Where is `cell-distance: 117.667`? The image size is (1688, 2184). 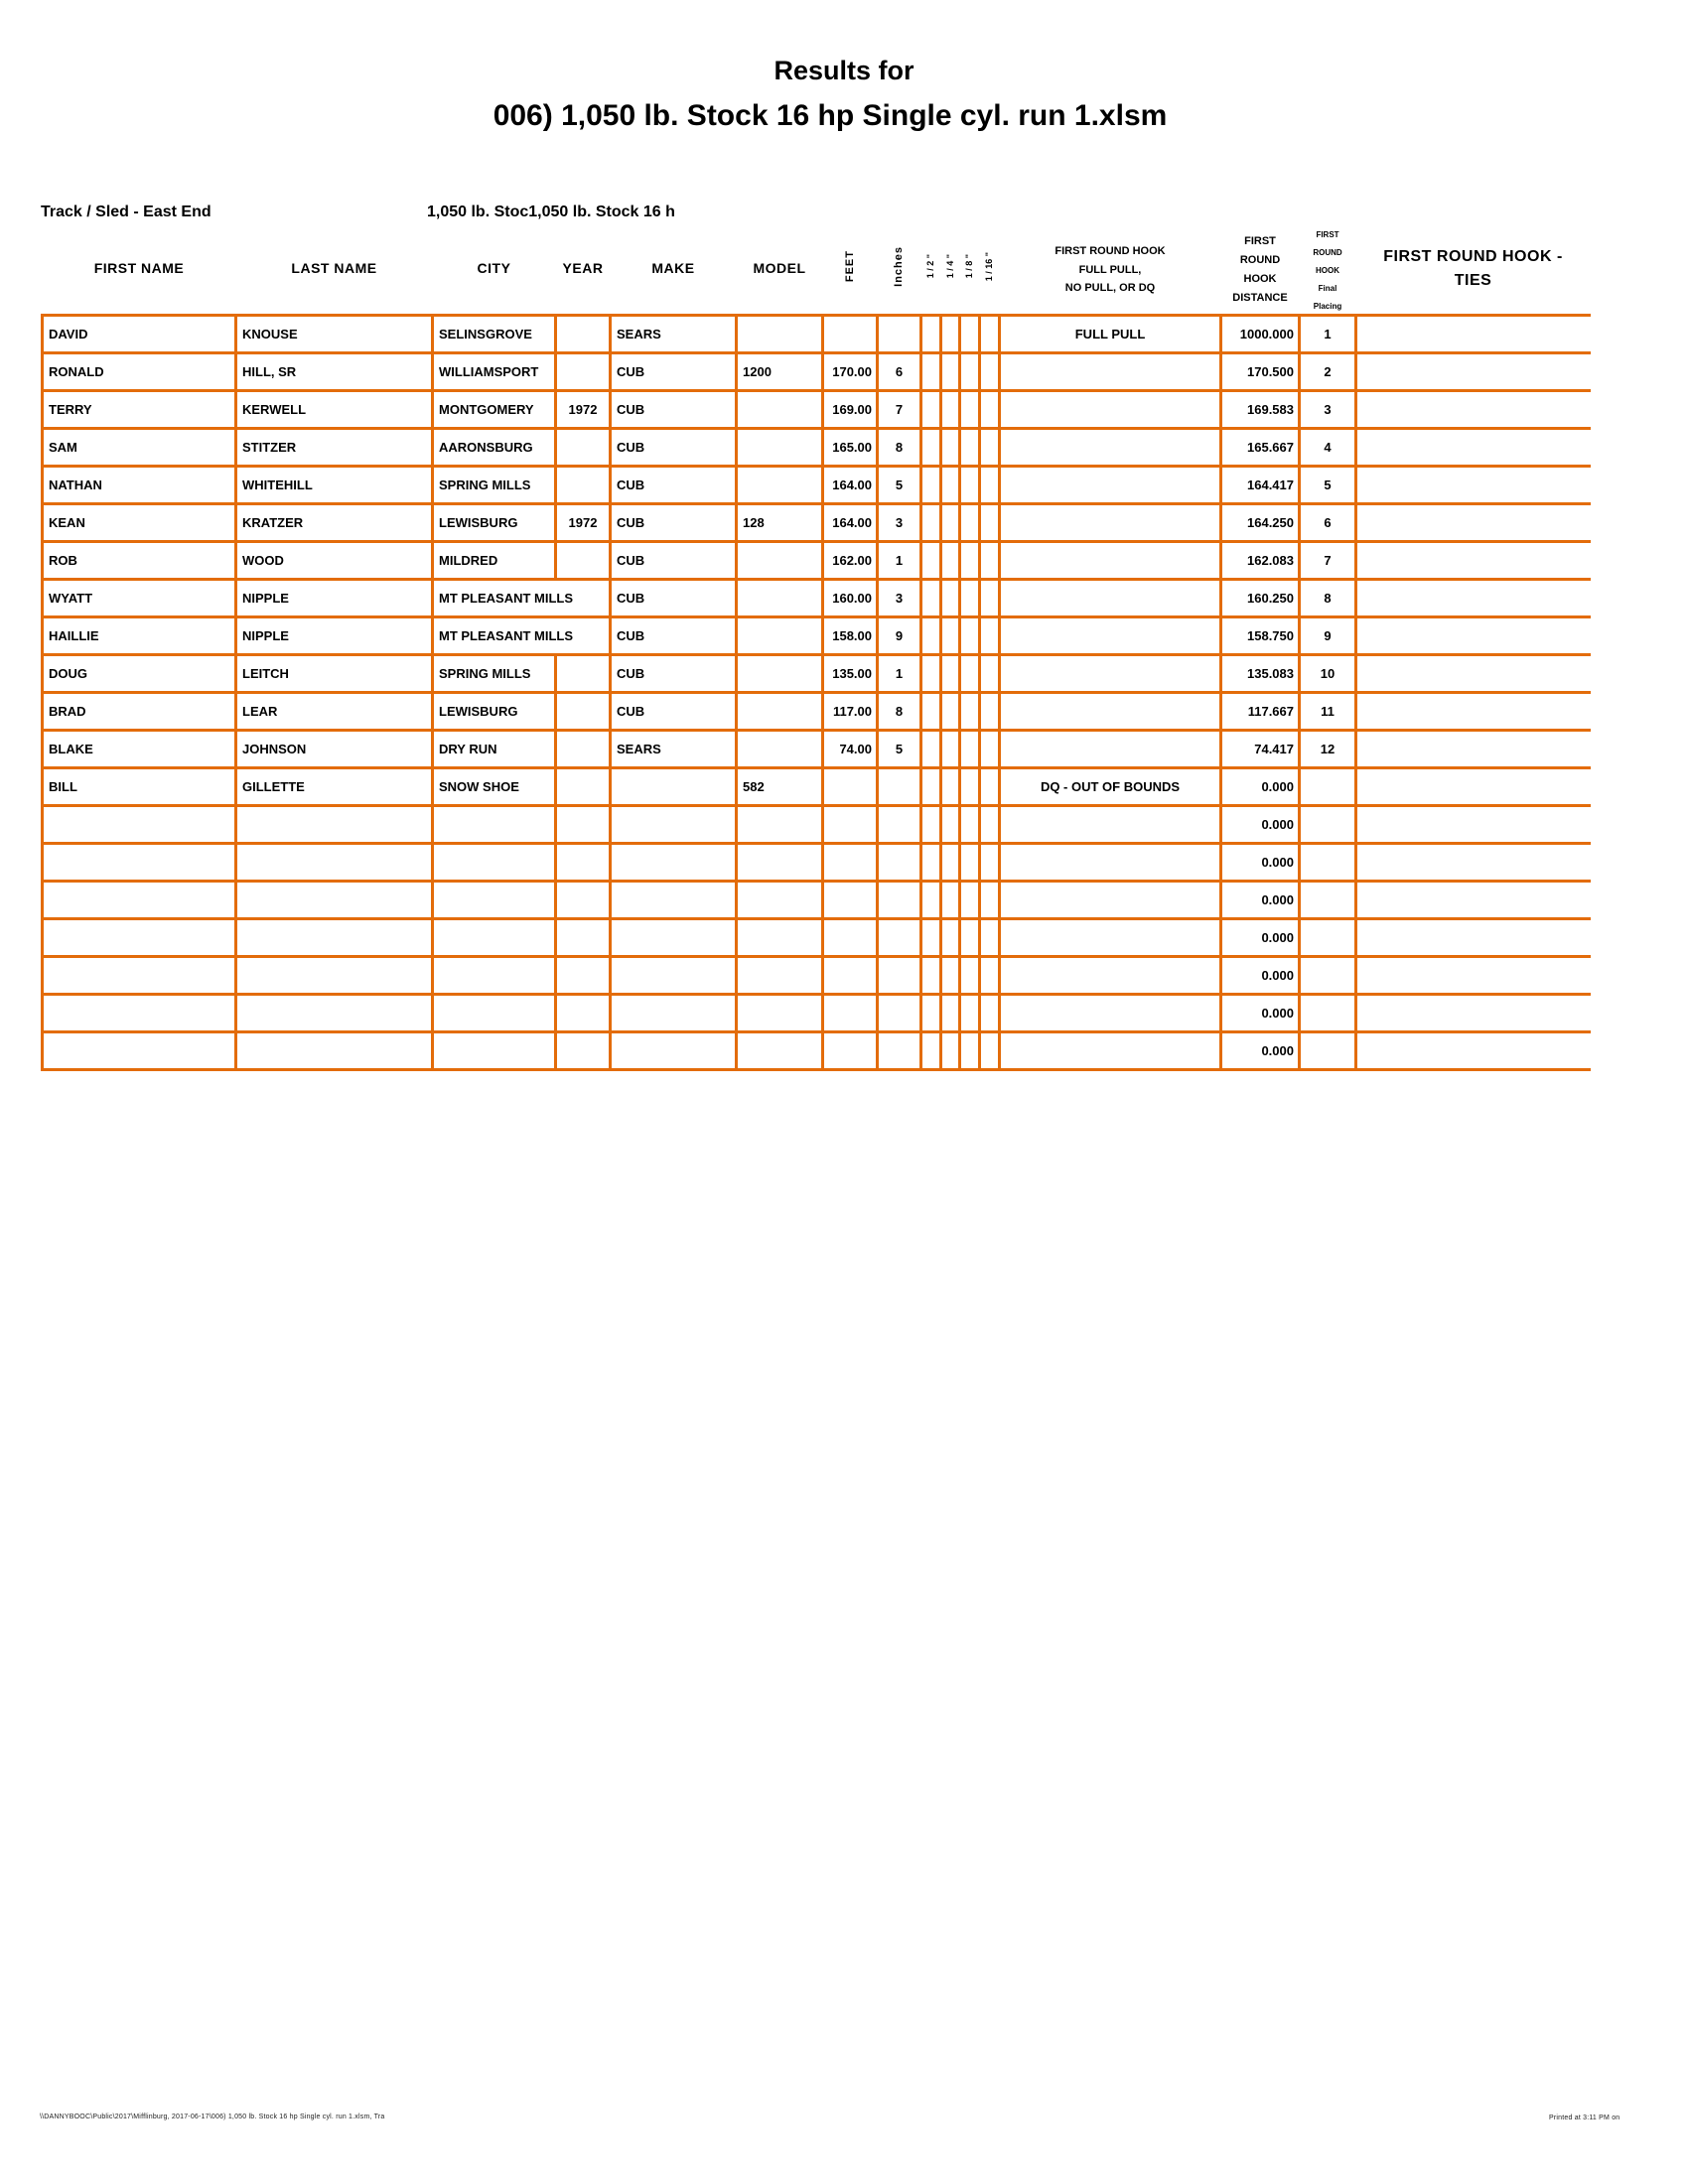 cell-distance: 117.667 is located at coordinates (1260, 711).